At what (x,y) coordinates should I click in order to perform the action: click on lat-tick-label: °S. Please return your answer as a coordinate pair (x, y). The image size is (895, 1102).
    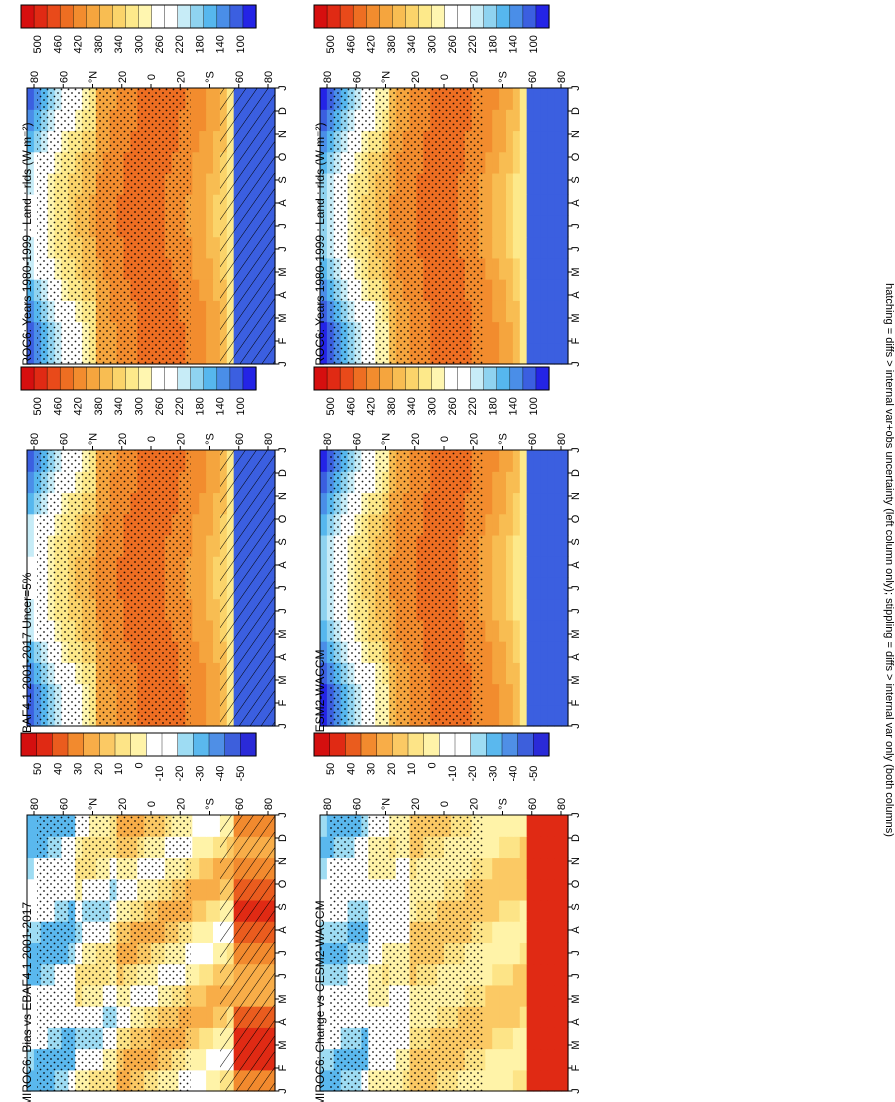
    Looking at the image, I should click on (211, 77).